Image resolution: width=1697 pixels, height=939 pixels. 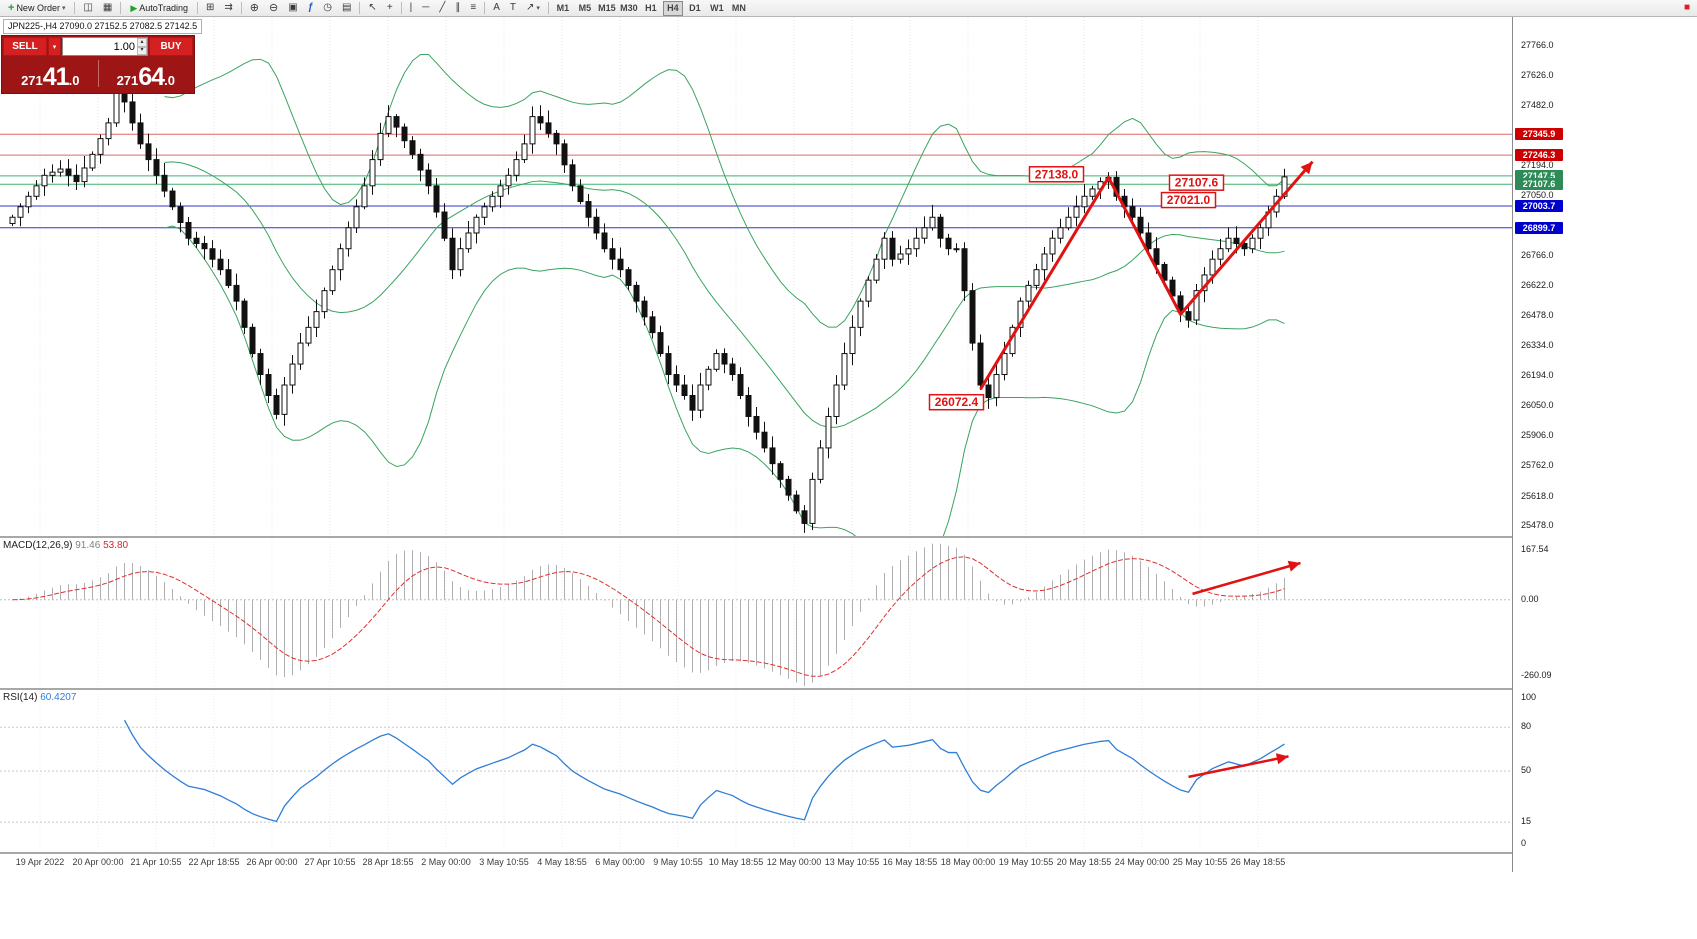 I want to click on timeframe-d1-button: D1, so click(x=695, y=8).